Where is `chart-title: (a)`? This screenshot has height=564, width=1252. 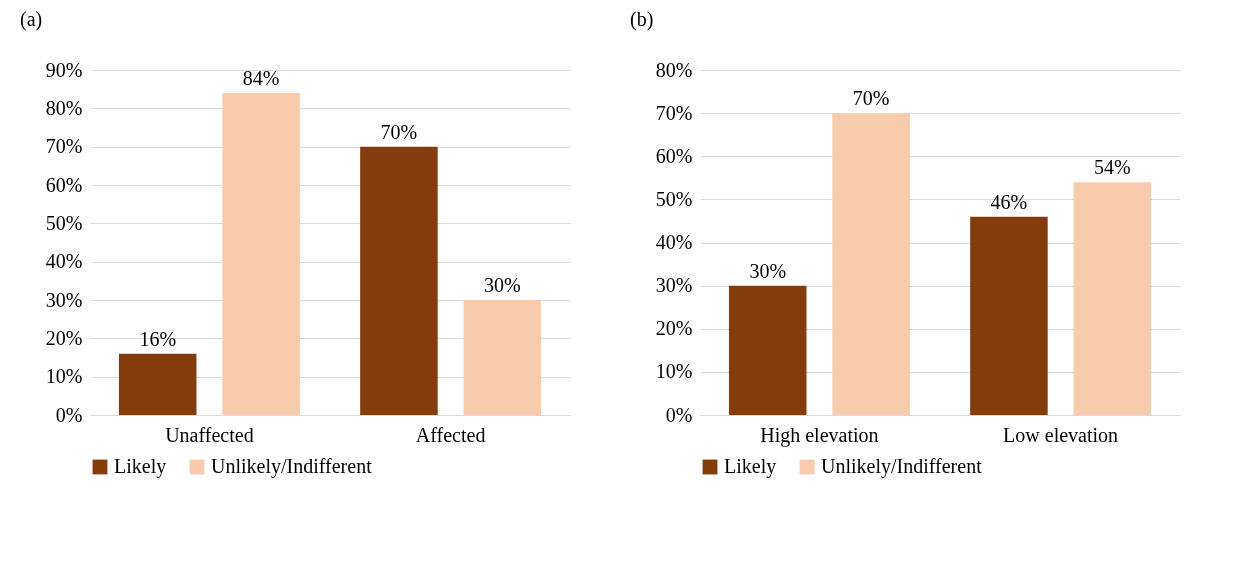 chart-title: (a) is located at coordinates (31, 19).